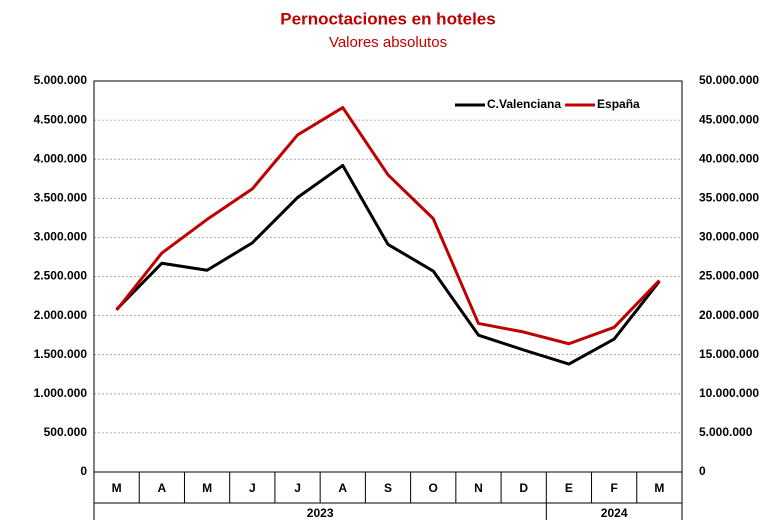  Describe the element at coordinates (61, 393) in the screenshot. I see `y-tick-label: 1.000.000` at that location.